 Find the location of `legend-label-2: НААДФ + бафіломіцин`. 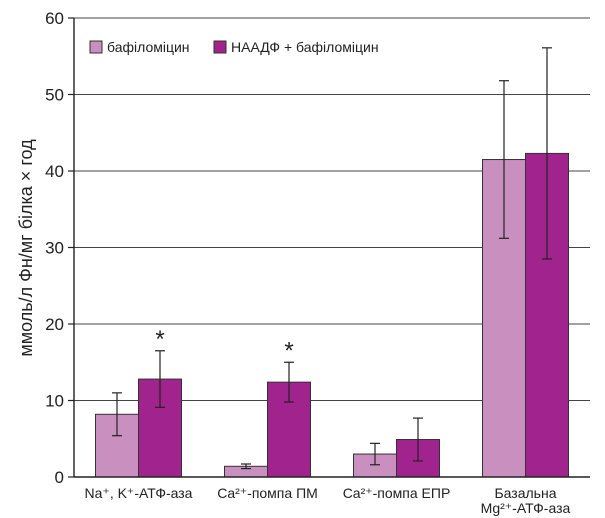

legend-label-2: НААДФ + бафіломіцин is located at coordinates (305, 47).